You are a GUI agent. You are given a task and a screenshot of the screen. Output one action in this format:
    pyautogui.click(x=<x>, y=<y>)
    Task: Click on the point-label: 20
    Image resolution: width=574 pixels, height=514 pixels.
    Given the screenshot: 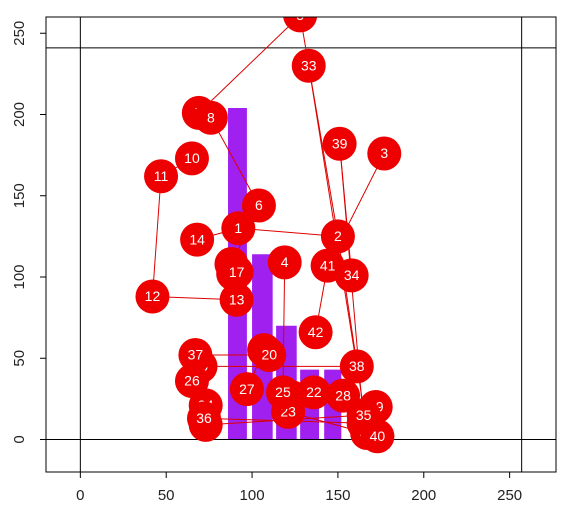 What is the action you would take?
    pyautogui.click(x=269, y=355)
    